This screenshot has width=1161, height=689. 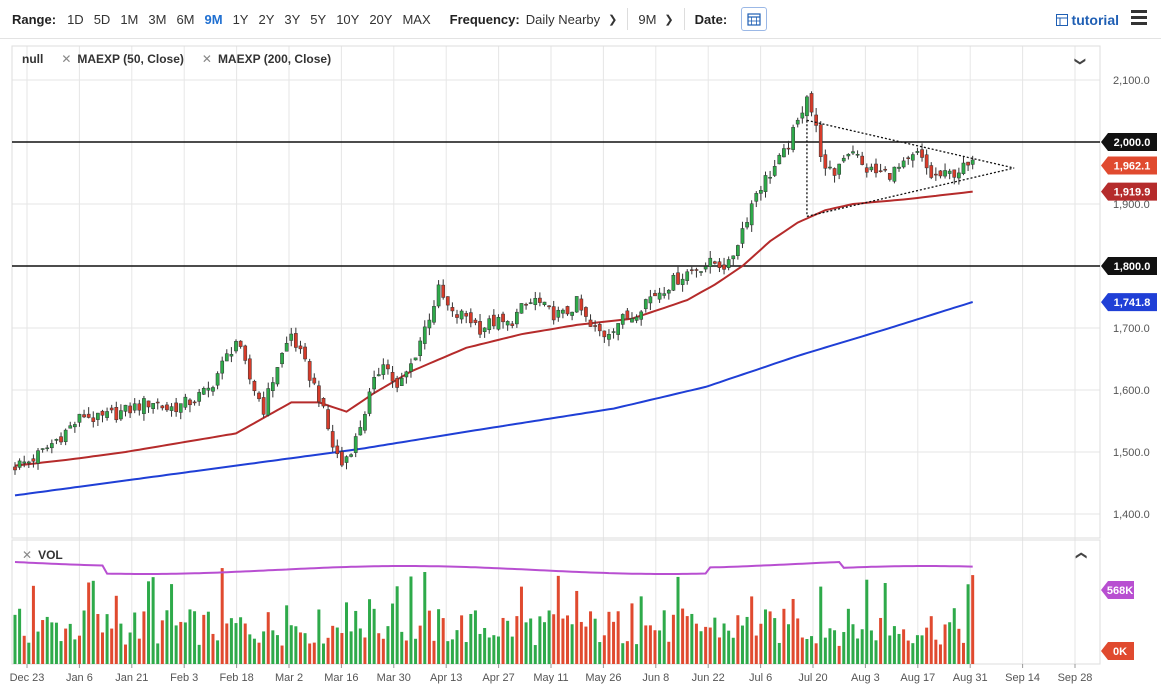 I want to click on range-button-1y: 1Y, so click(x=240, y=19).